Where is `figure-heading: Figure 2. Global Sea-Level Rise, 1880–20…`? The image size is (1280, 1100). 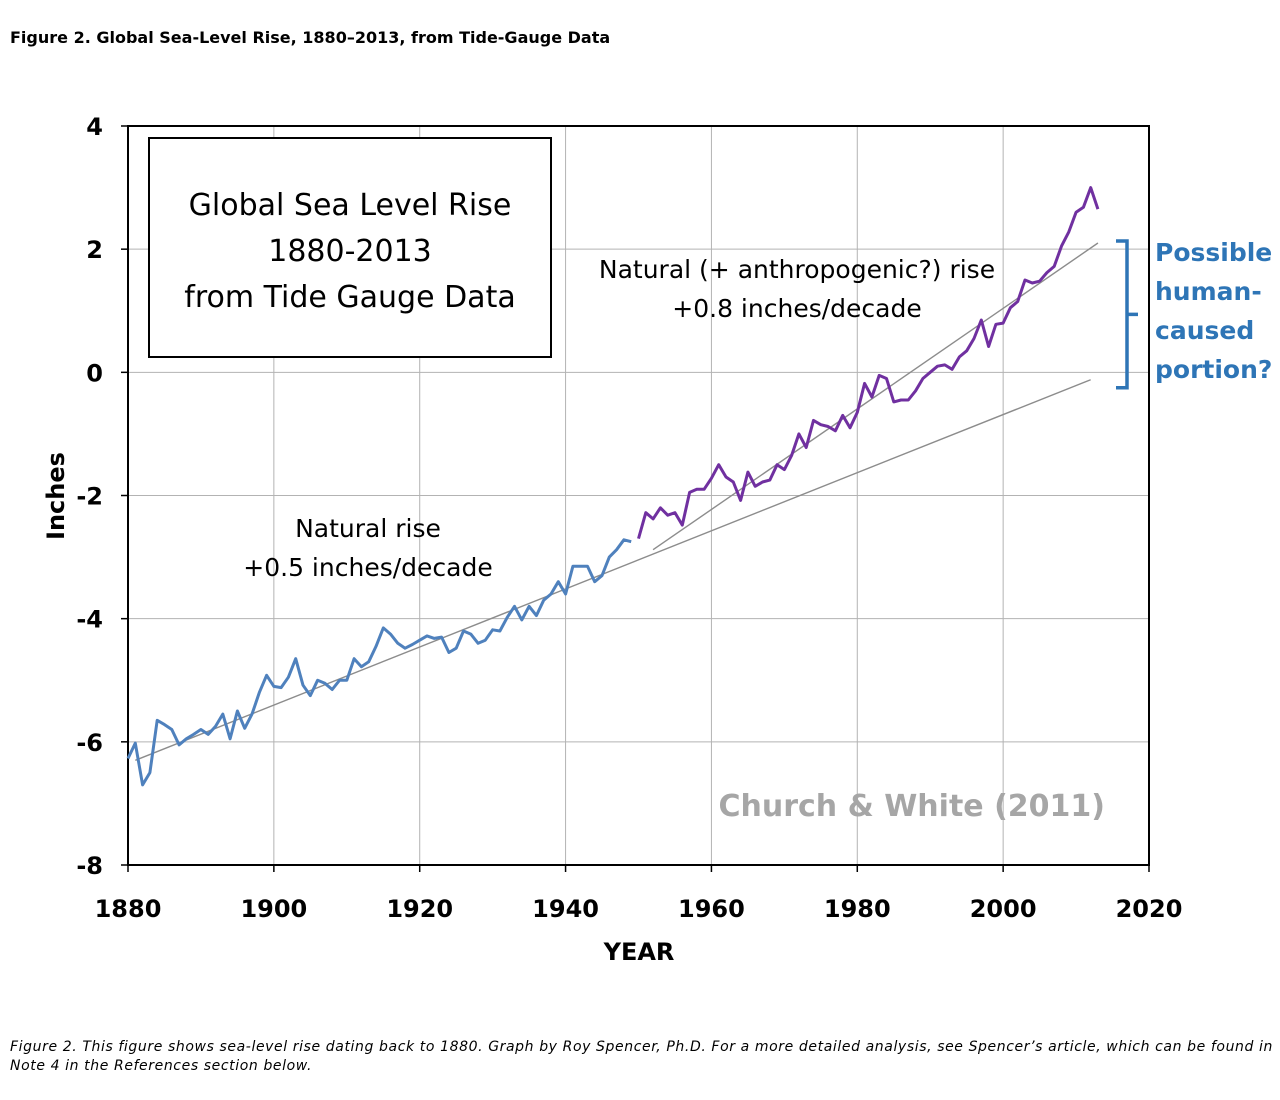
figure-heading: Figure 2. Global Sea-Level Rise, 1880–20… is located at coordinates (310, 37).